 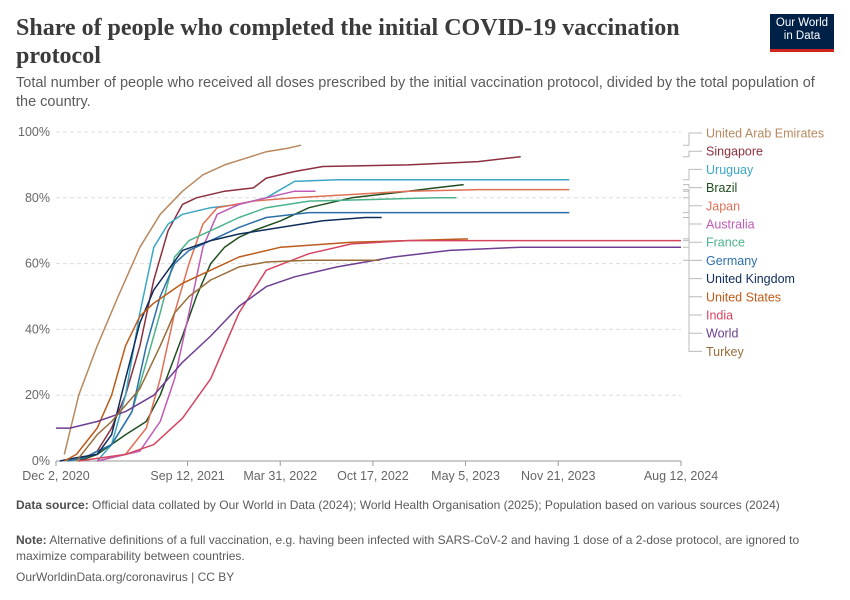 What do you see at coordinates (34, 132) in the screenshot?
I see `y-tick-label: 100%` at bounding box center [34, 132].